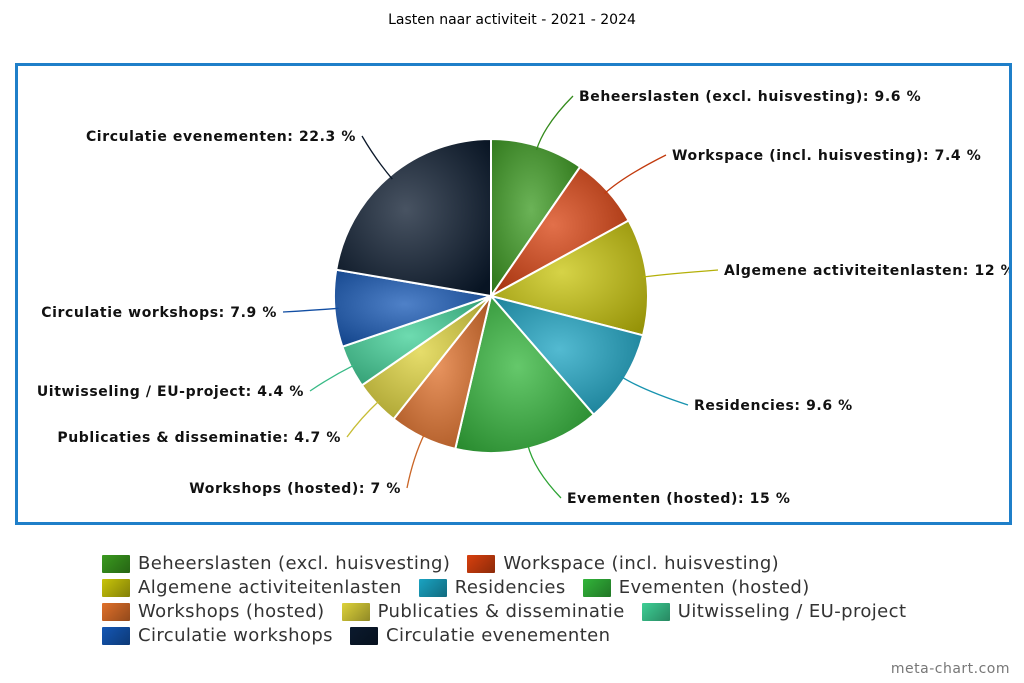 This screenshot has width=1024, height=683. I want to click on legend-label: Circulatie workshops, so click(235, 635).